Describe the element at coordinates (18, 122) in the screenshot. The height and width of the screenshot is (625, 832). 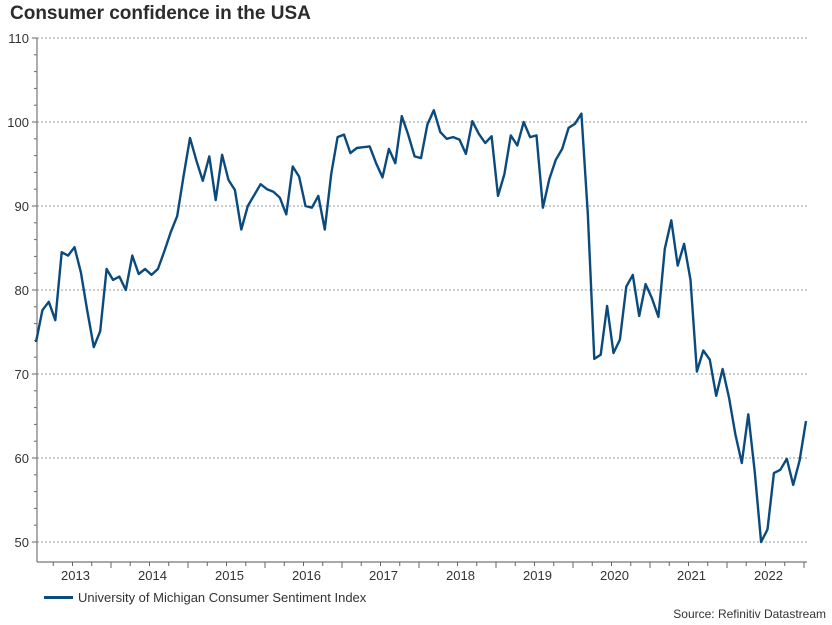
I see `y-tick-label: 100` at that location.